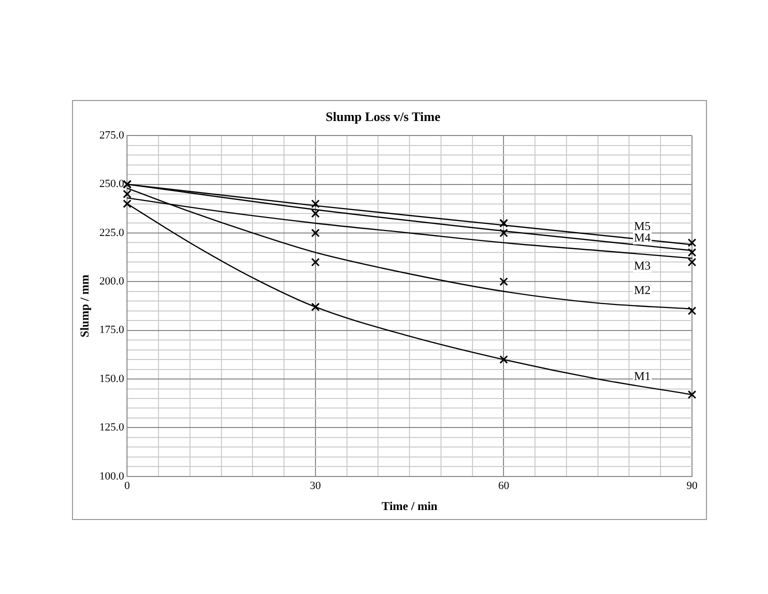 This screenshot has height=594, width=768. I want to click on chart-title: Slump Loss v/s Time, so click(383, 116).